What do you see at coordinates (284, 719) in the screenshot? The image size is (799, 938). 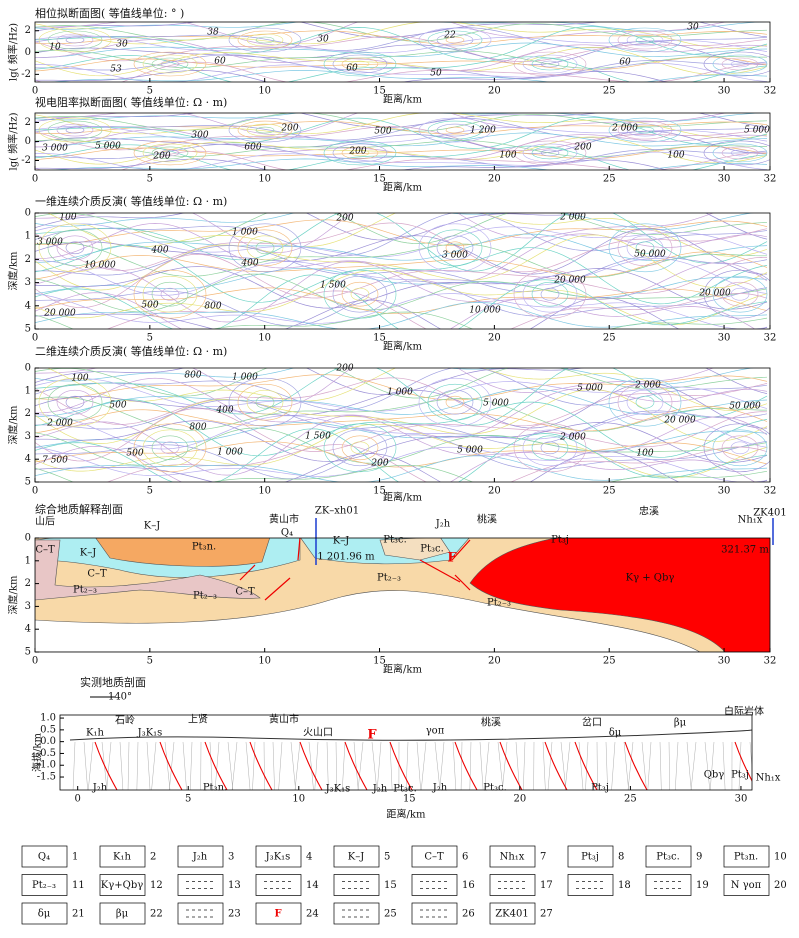 I see `annotation: 黄山市` at bounding box center [284, 719].